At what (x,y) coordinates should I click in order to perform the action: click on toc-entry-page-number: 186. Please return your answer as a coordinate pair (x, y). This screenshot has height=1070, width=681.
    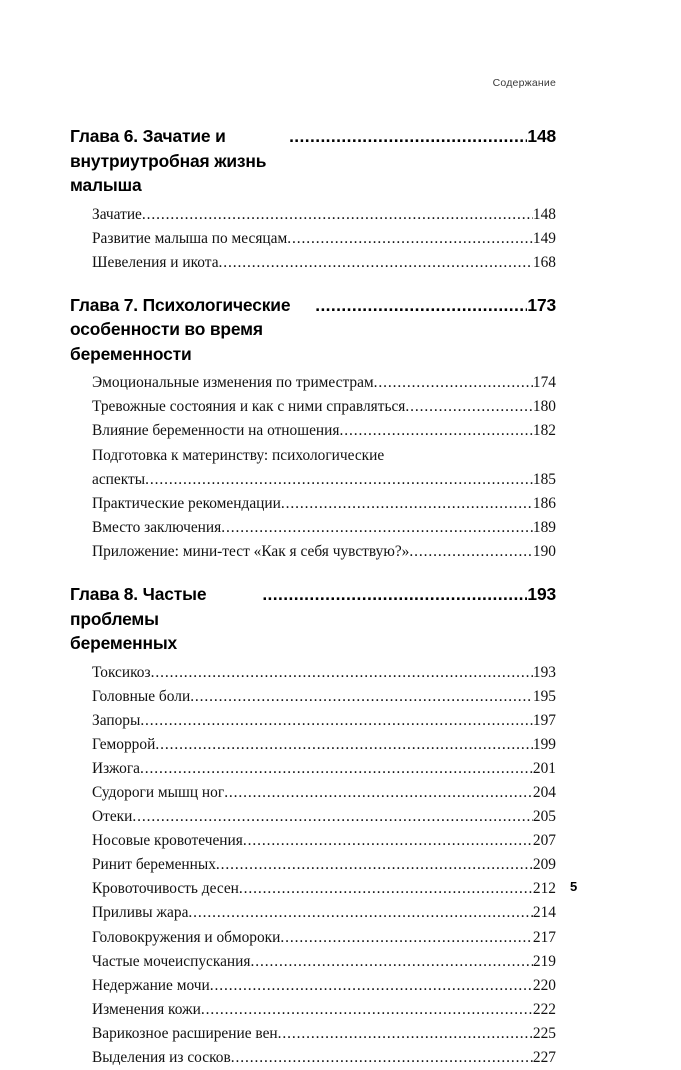
    Looking at the image, I should click on (544, 503).